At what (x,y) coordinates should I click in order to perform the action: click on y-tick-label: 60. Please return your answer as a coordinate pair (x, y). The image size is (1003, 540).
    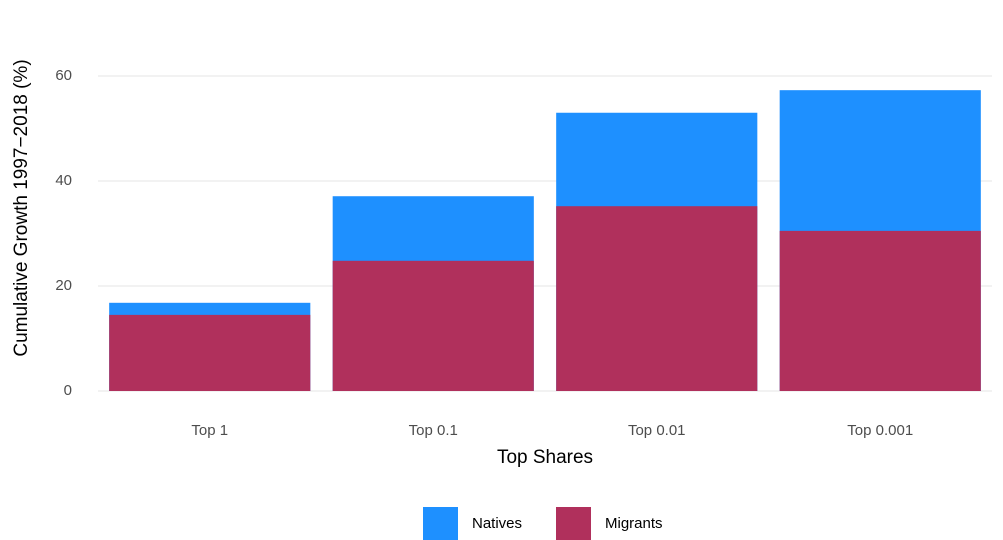
    Looking at the image, I should click on (63, 75).